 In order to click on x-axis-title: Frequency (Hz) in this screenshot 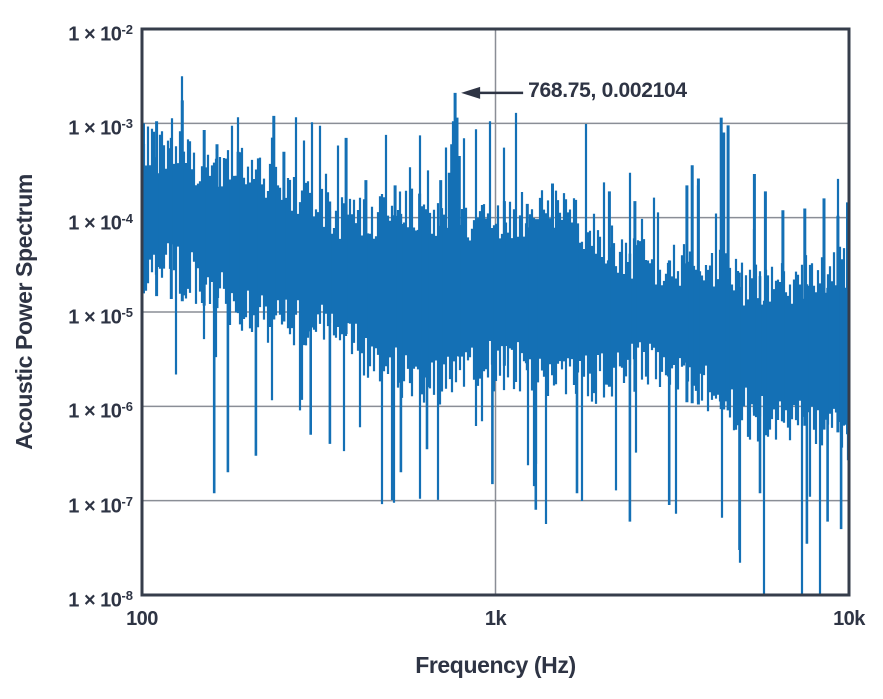, I will do `click(495, 665)`.